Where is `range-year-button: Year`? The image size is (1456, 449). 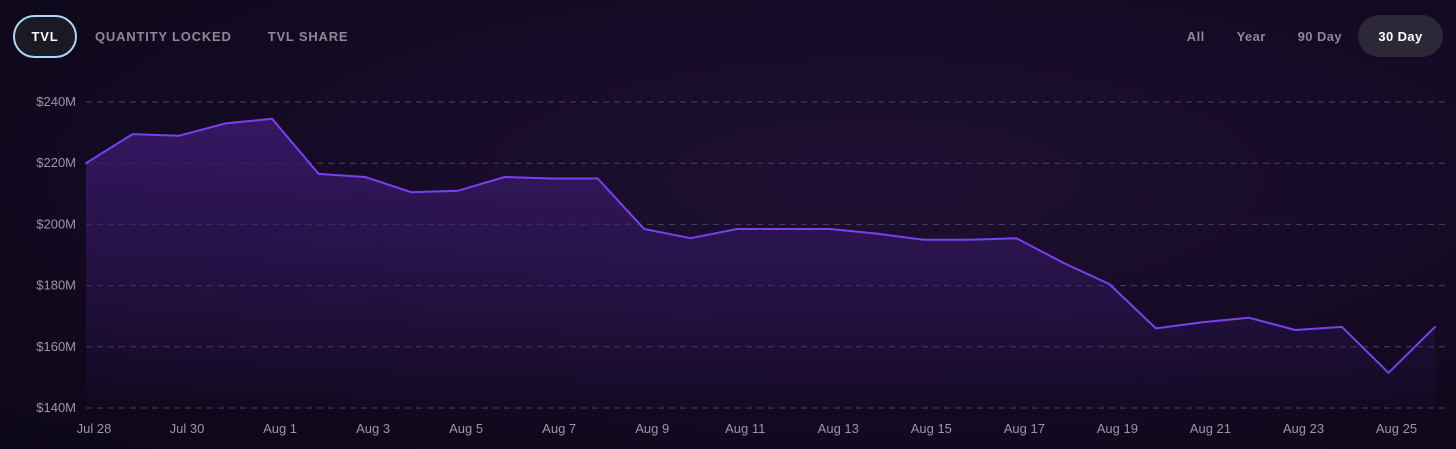
range-year-button: Year is located at coordinates (1251, 36).